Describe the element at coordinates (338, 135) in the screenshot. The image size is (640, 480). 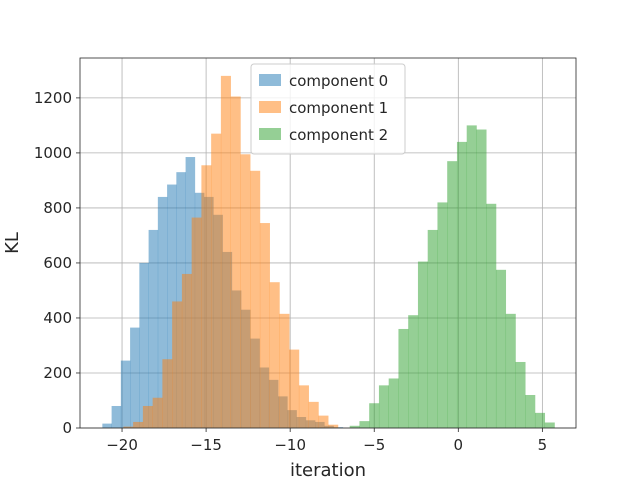
I see `legend-label: component 2` at that location.